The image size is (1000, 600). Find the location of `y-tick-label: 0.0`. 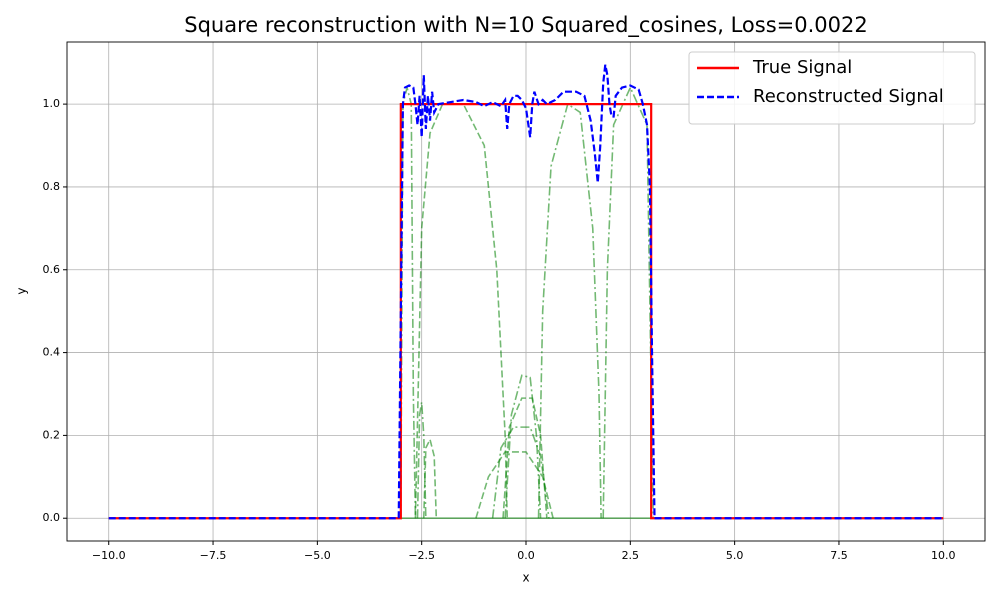

y-tick-label: 0.0 is located at coordinates (52, 517).